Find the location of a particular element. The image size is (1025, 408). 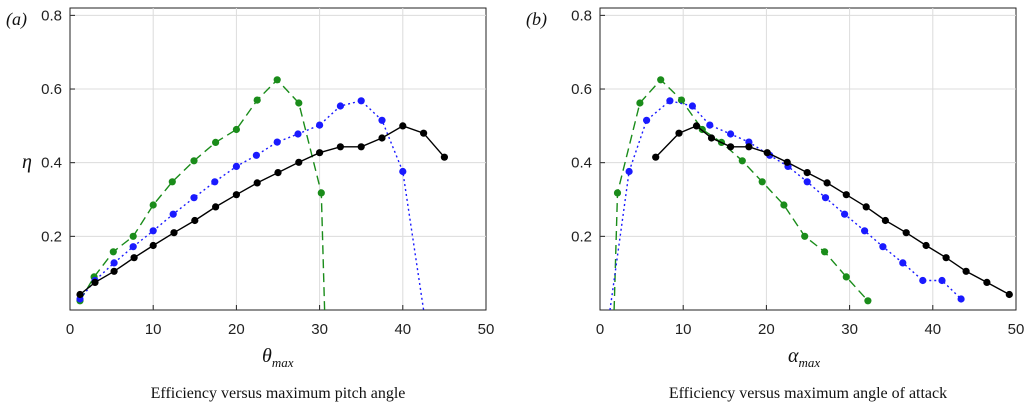

panel-b-x-tick-label: 40 is located at coordinates (932, 329).